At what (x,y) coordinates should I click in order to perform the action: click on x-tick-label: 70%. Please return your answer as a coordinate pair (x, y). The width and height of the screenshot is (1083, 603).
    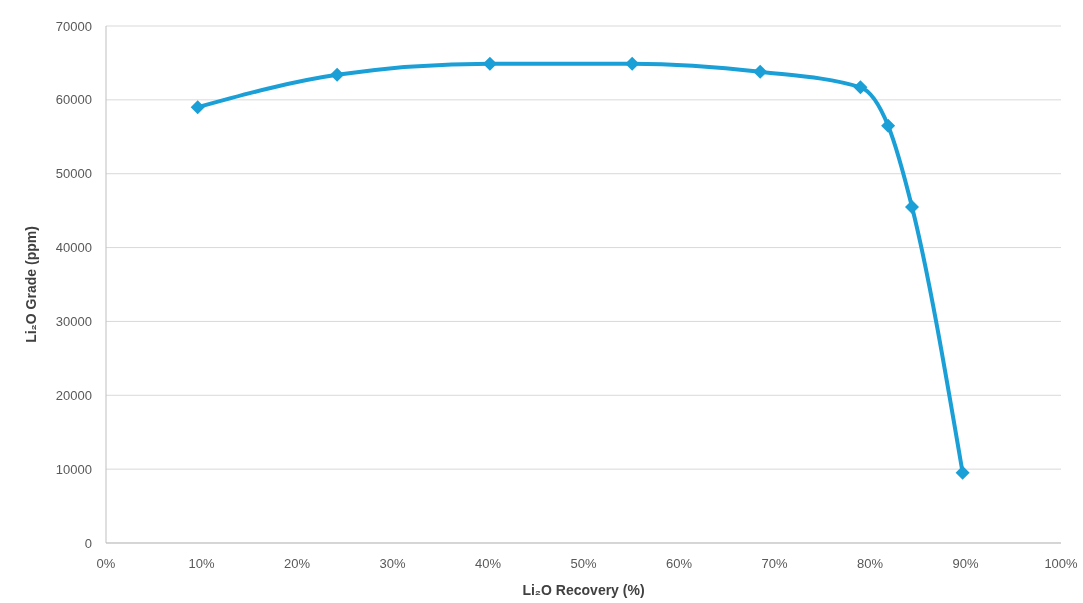
    Looking at the image, I should click on (774, 563).